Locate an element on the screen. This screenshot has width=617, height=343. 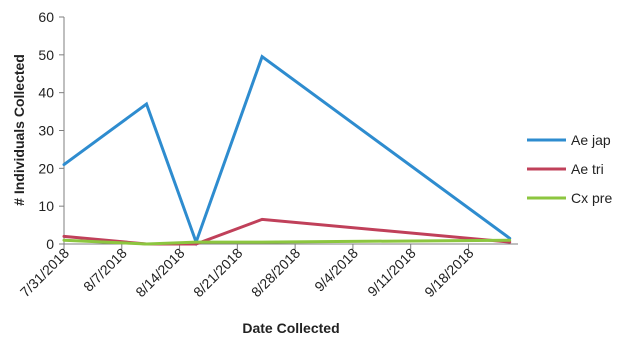
y-tick-labels: 0 10 20 30 40 50 60 is located at coordinates (46, 130).